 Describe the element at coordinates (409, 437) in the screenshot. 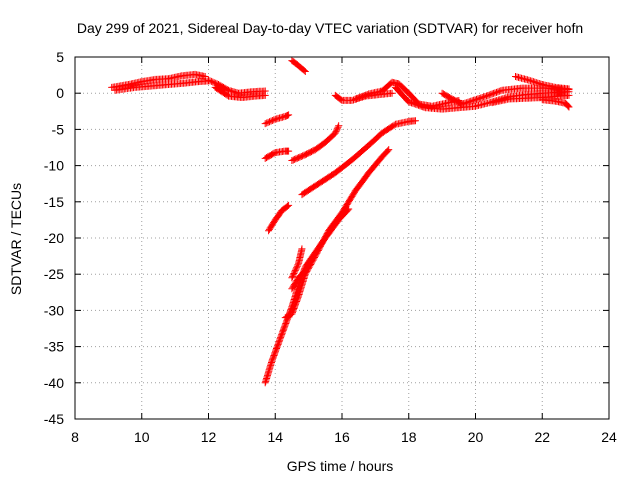

I see `x-tick-label: 18` at that location.